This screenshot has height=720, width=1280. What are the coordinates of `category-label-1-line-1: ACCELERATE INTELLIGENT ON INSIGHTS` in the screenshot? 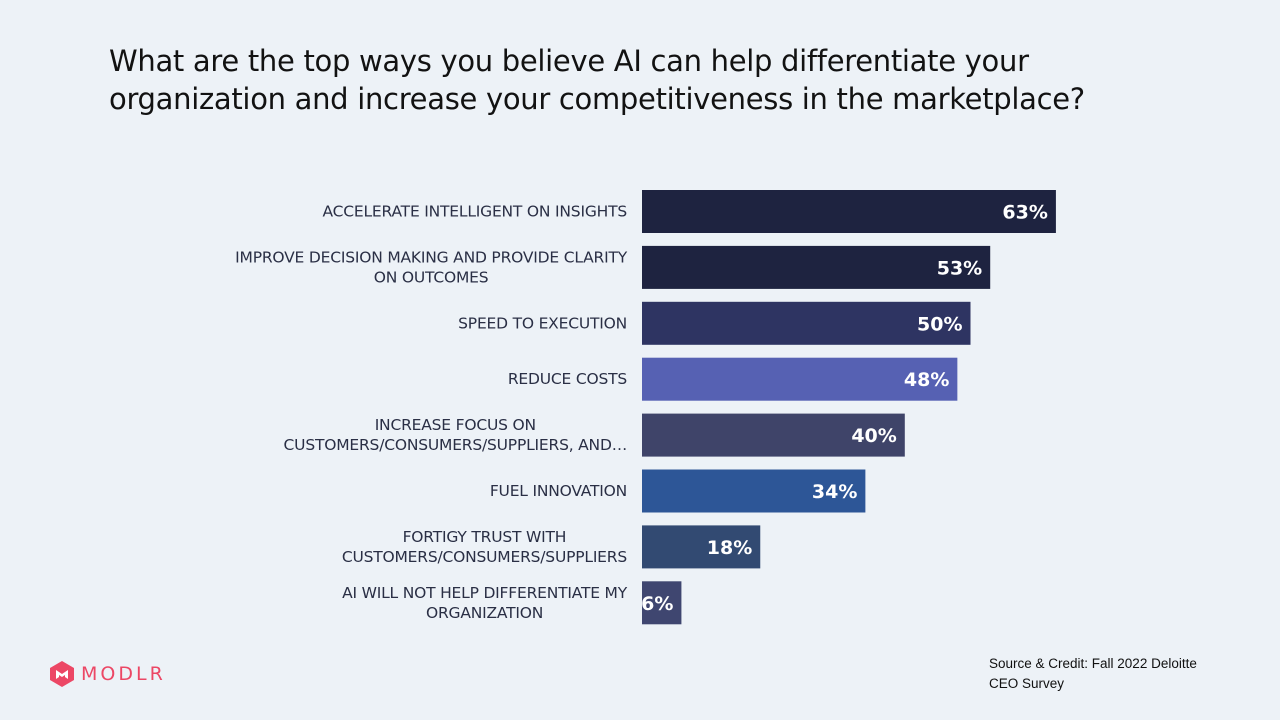 It's located at (475, 212).